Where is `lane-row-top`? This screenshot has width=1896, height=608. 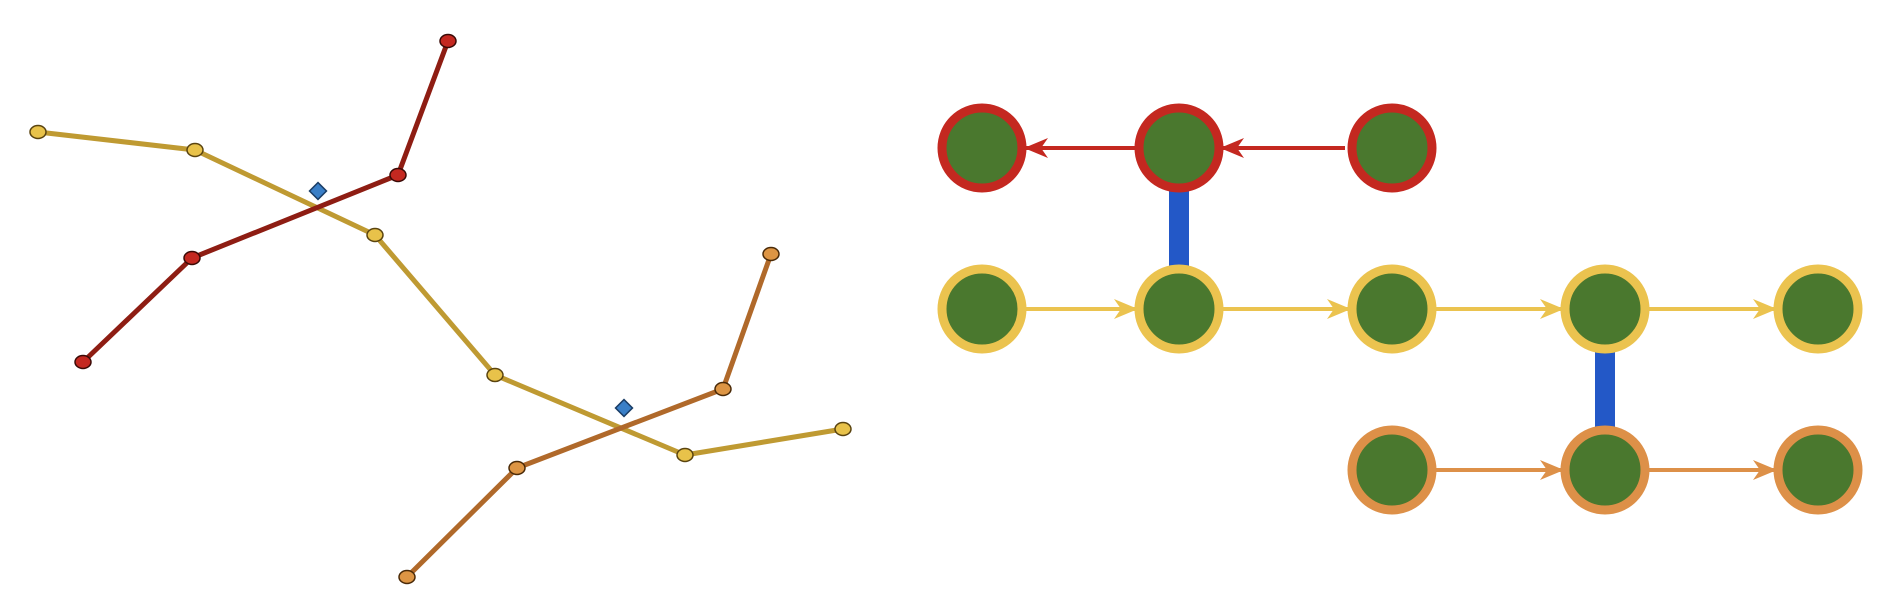
lane-row-top is located at coordinates (1187, 148).